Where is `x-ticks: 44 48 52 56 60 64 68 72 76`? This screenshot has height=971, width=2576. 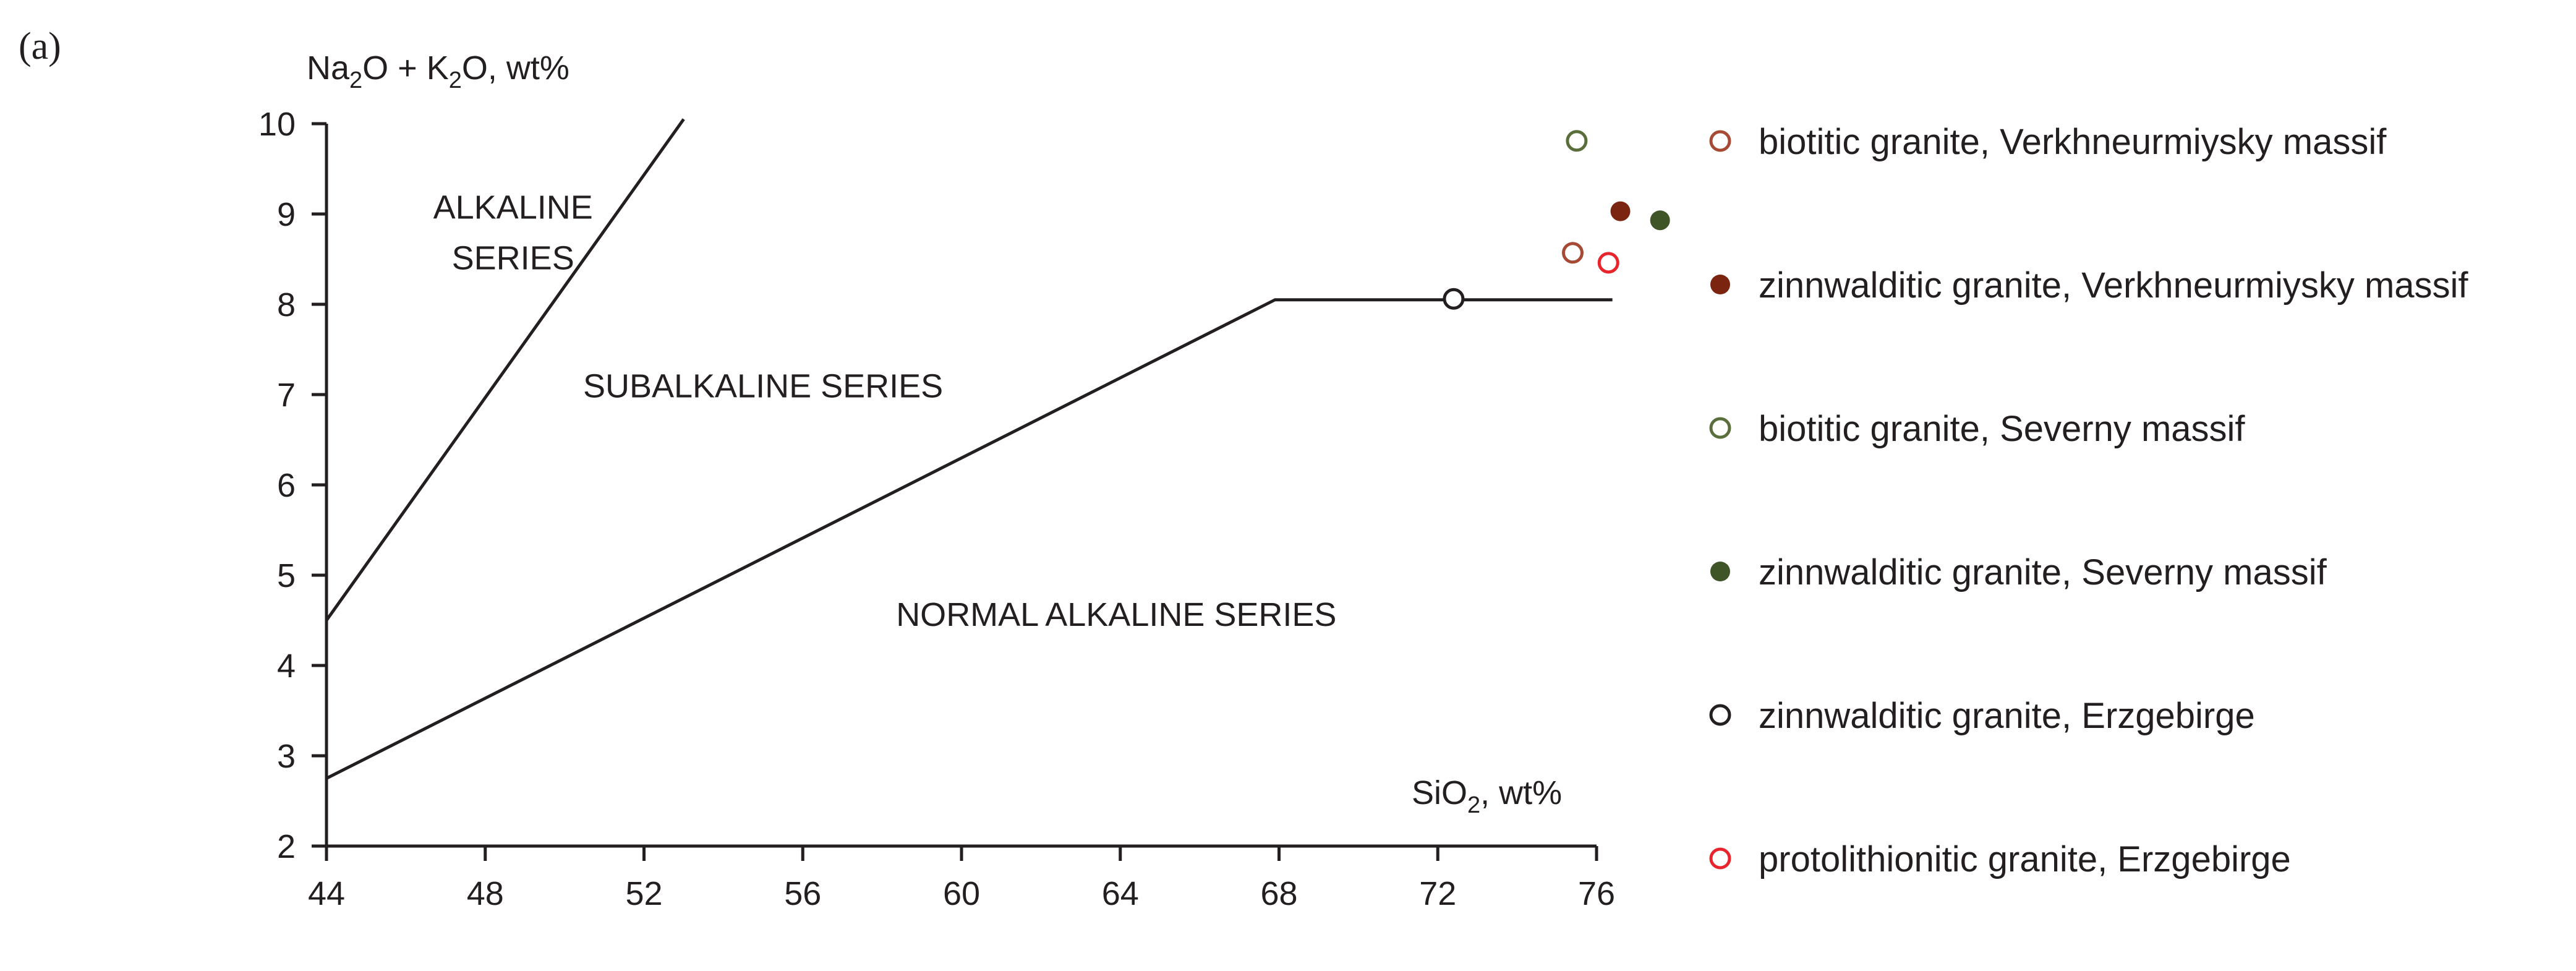
x-ticks: 44 48 52 56 60 64 68 72 76 is located at coordinates (961, 879).